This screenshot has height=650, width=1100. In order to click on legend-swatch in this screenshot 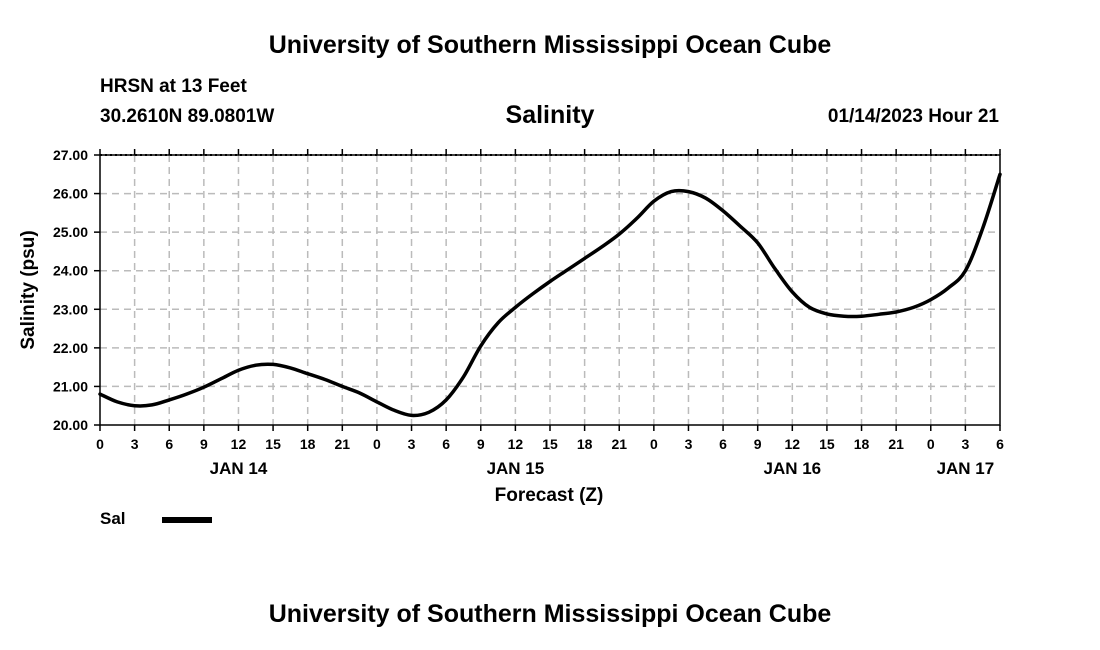, I will do `click(187, 520)`.